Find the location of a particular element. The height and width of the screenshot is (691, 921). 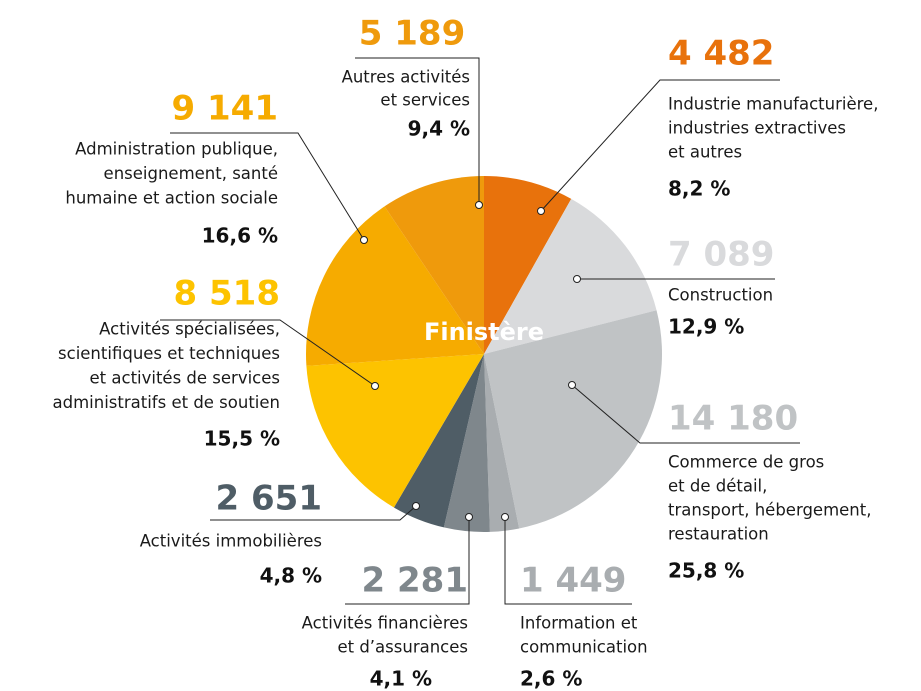

category-label: Autres activités is located at coordinates (406, 77).